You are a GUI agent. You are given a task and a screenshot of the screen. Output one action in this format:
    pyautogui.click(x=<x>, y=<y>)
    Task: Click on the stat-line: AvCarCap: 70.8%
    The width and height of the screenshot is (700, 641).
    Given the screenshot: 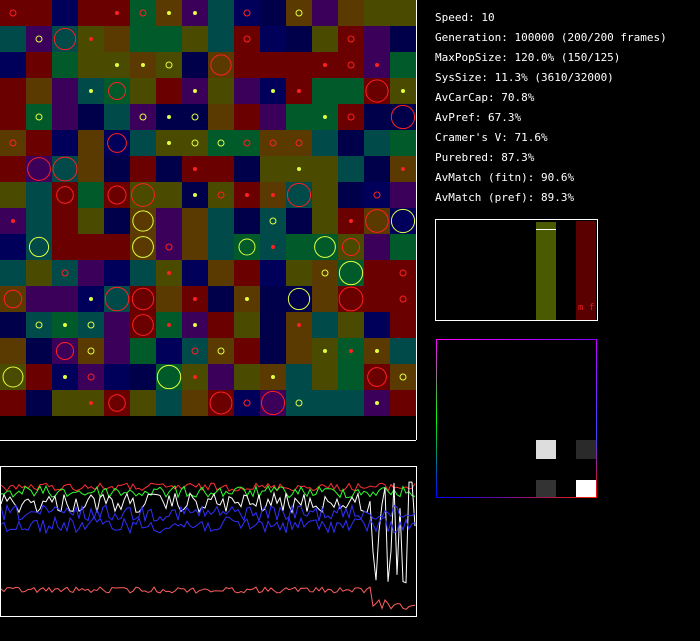 What is the action you would take?
    pyautogui.click(x=485, y=97)
    